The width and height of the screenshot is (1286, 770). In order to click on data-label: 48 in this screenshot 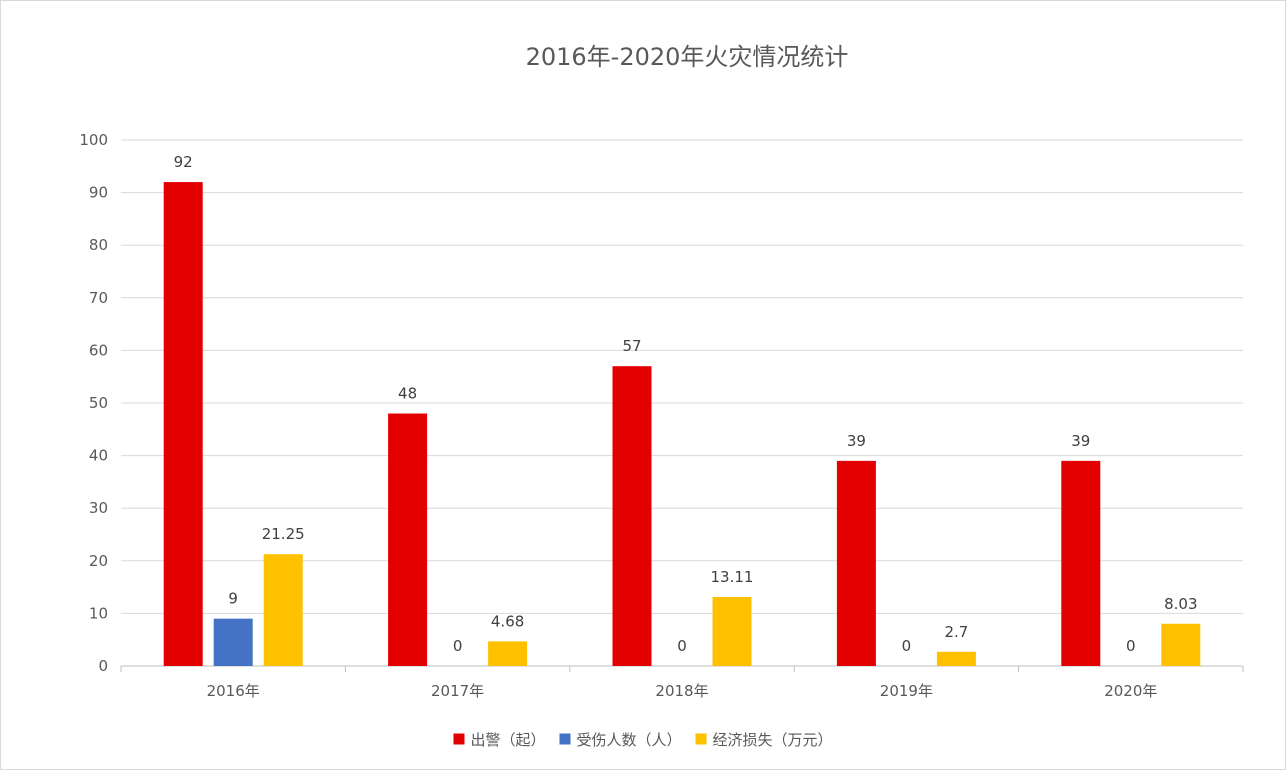, I will do `click(407, 394)`.